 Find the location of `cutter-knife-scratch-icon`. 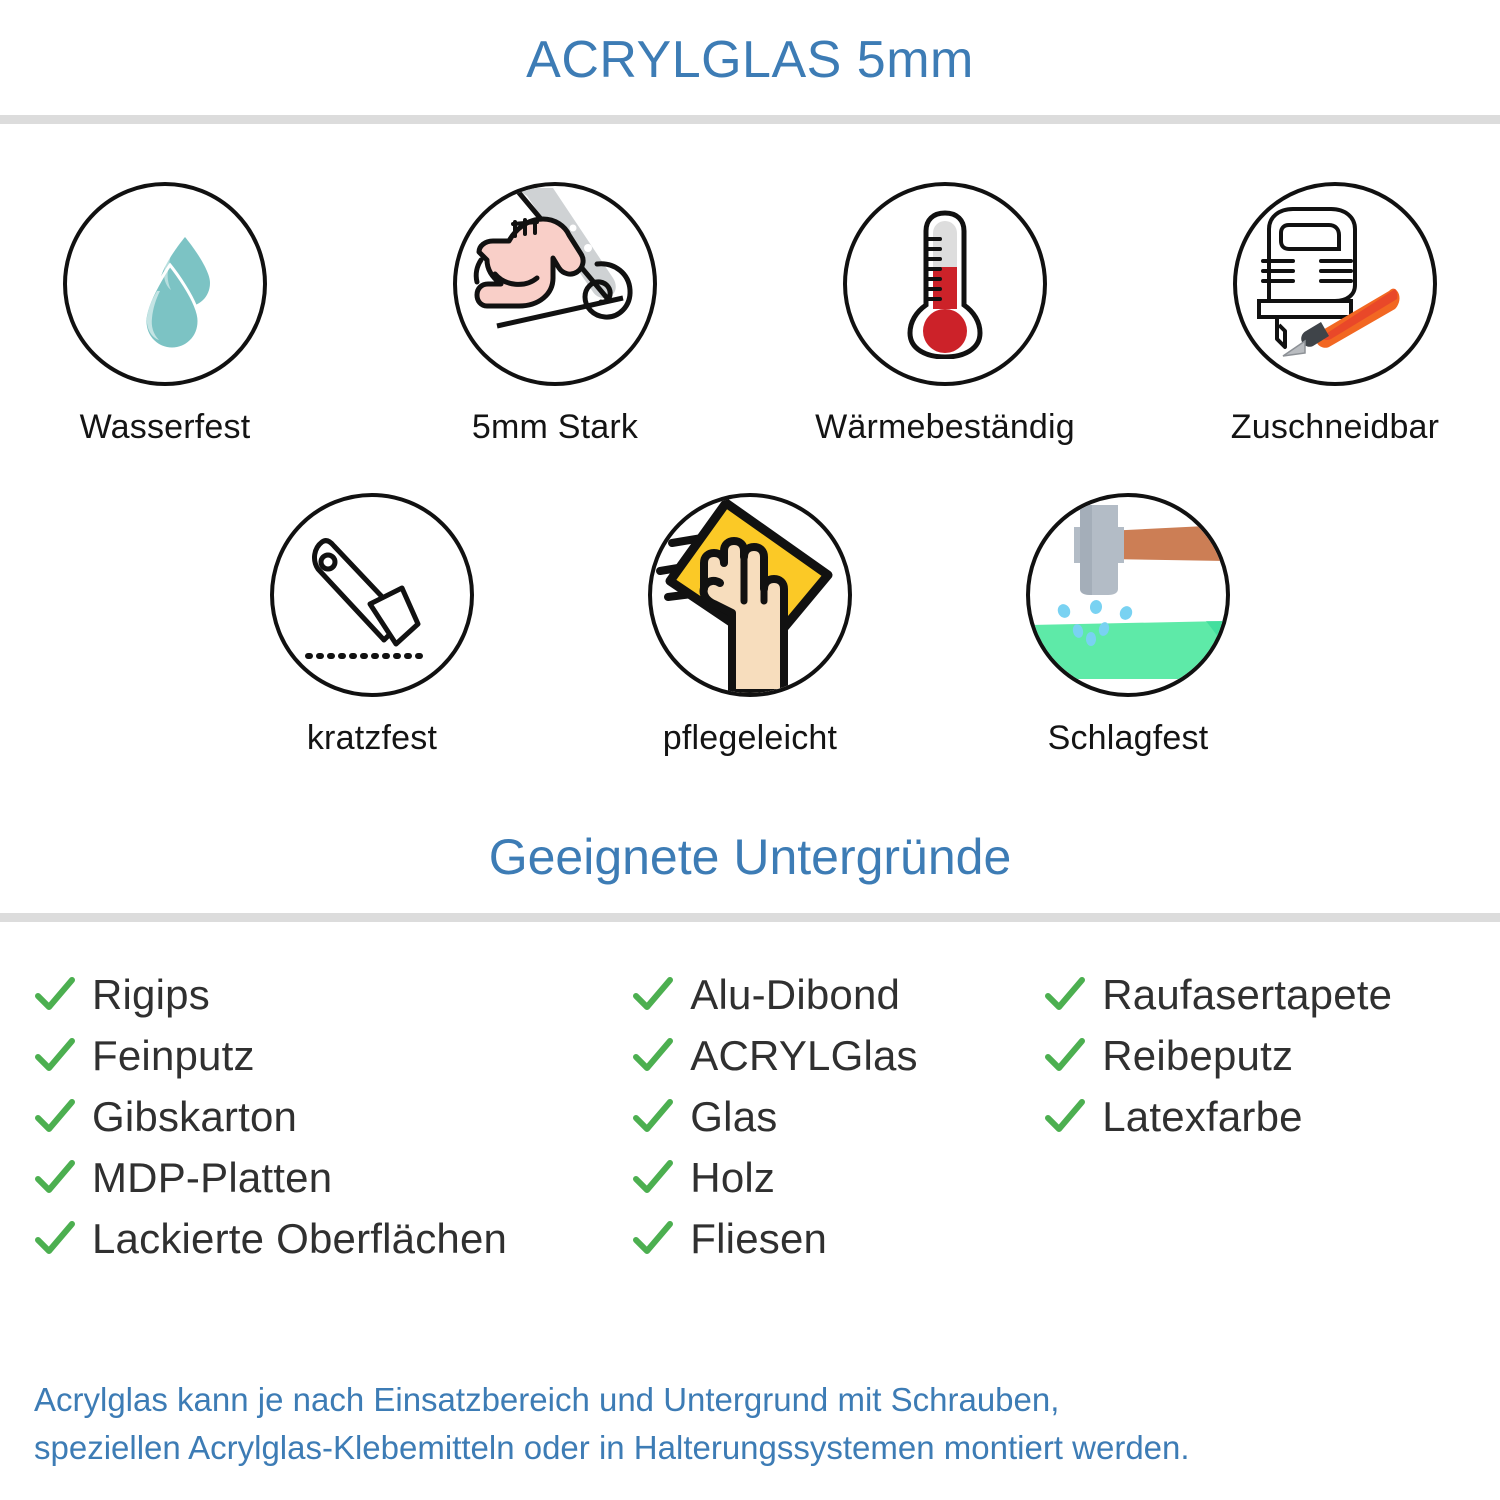

cutter-knife-scratch-icon is located at coordinates (372, 595).